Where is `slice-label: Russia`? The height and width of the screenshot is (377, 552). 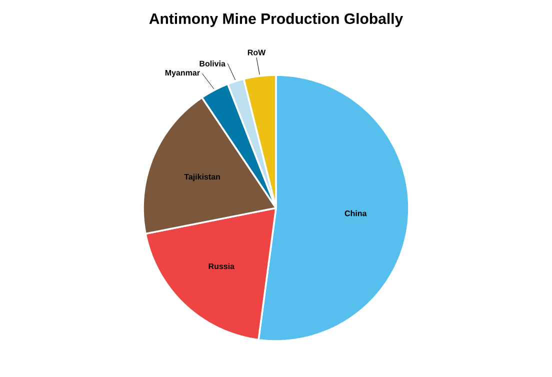
slice-label: Russia is located at coordinates (221, 266).